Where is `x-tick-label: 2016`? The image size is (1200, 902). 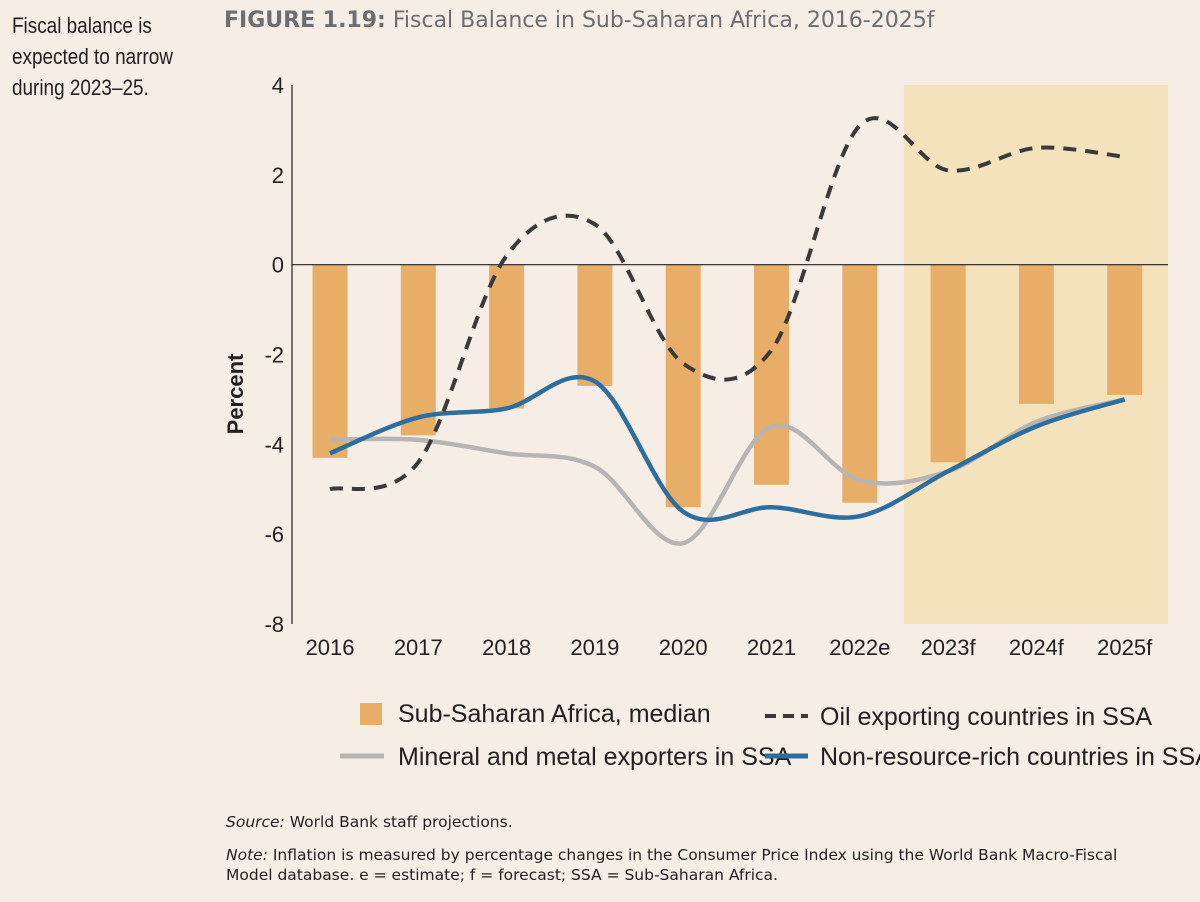
x-tick-label: 2016 is located at coordinates (330, 647).